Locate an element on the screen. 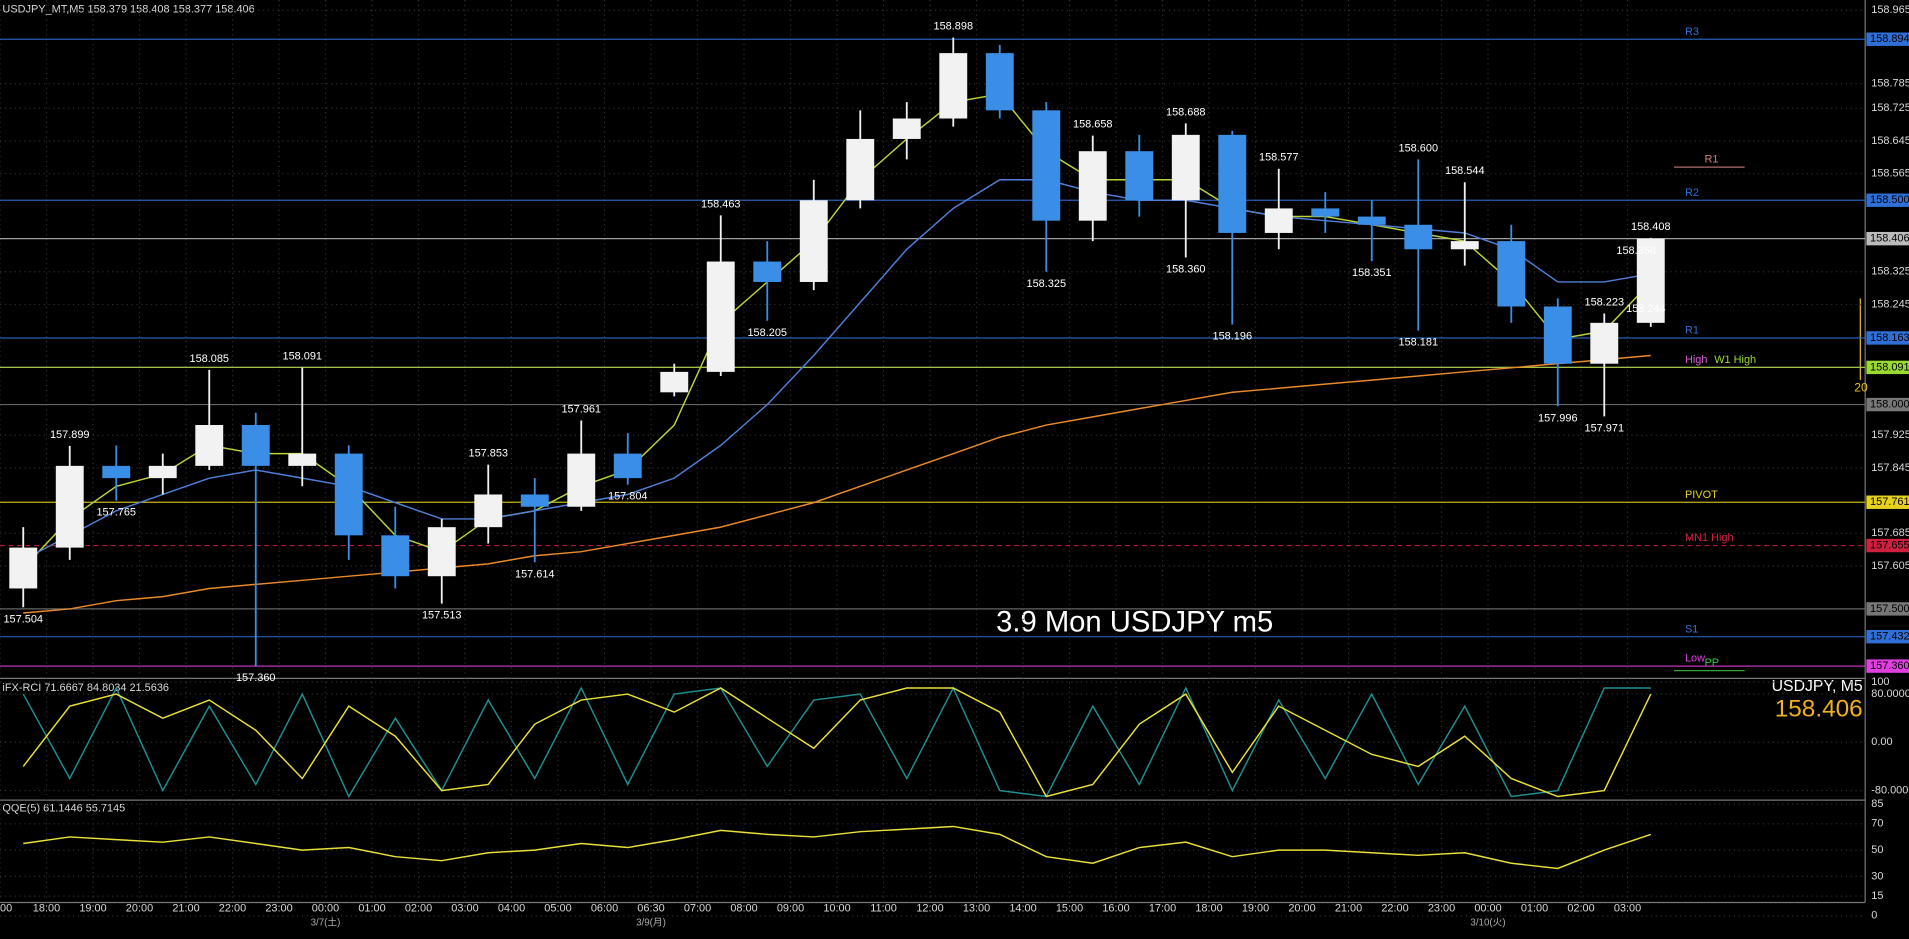 The height and width of the screenshot is (939, 1909). y-tick-label: 158.325 is located at coordinates (1890, 272).